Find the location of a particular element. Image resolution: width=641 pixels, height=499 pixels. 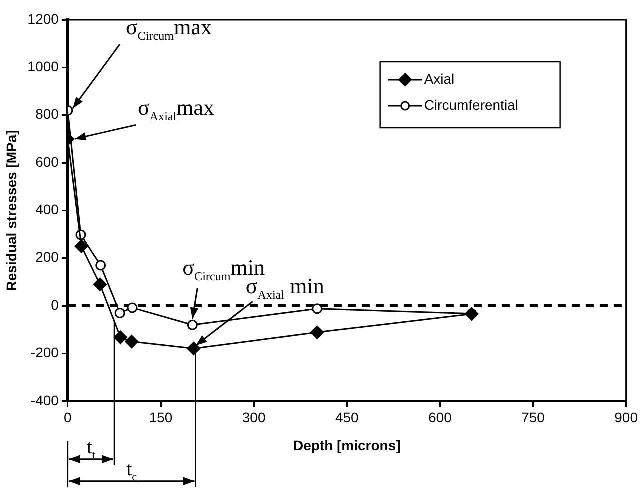

x-axis-title: Depth [microns] is located at coordinates (347, 445).